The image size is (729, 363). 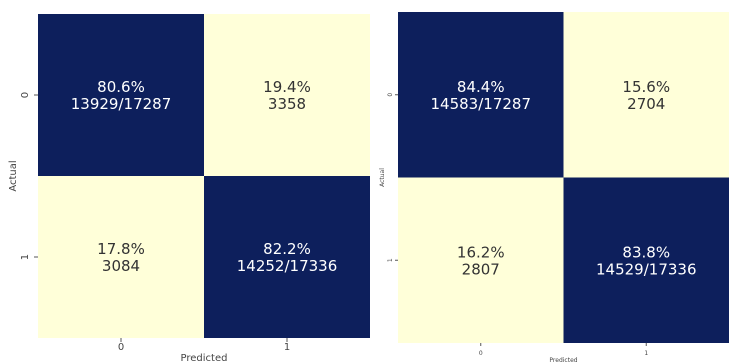 I want to click on cell-count-label: 14583/17287, so click(x=481, y=104).